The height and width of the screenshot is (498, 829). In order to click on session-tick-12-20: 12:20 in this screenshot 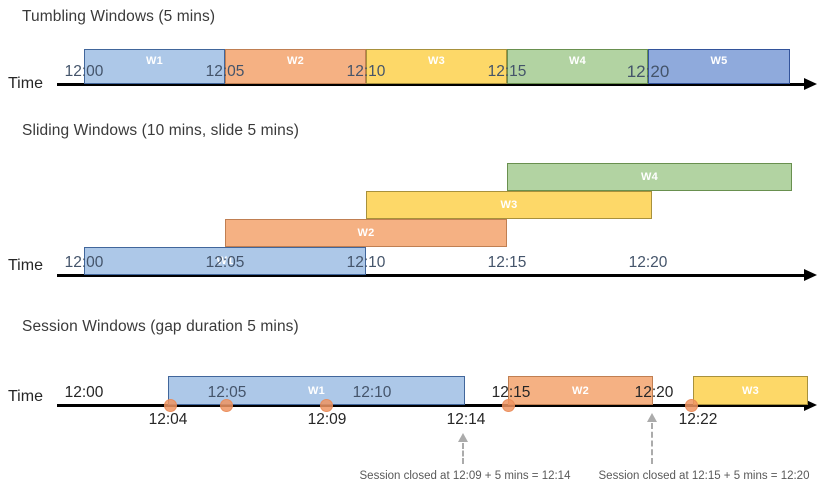, I will do `click(654, 392)`.